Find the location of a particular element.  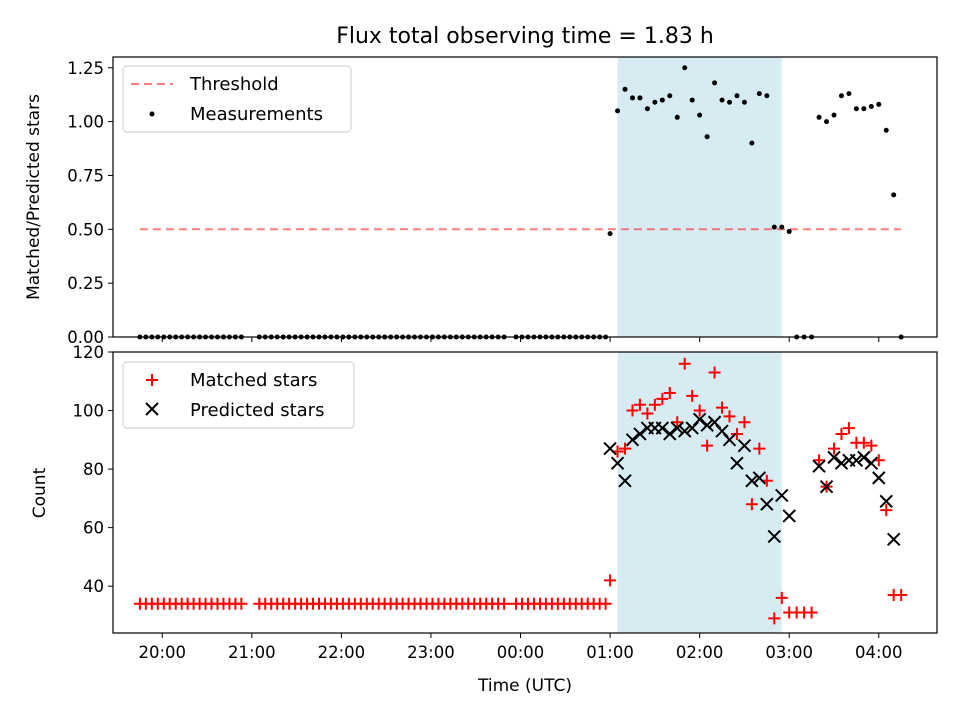

x-tick-label: 01:00 is located at coordinates (610, 652).